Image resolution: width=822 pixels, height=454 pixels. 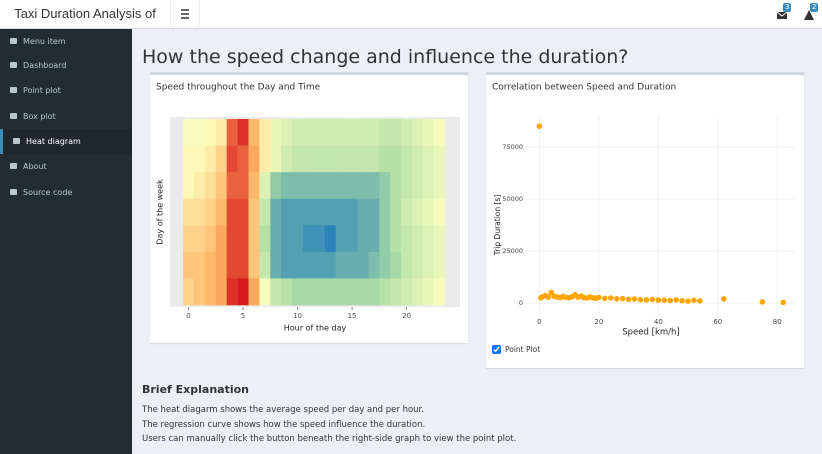 What do you see at coordinates (650, 333) in the screenshot?
I see `x-axis-label: Speed [km/h]` at bounding box center [650, 333].